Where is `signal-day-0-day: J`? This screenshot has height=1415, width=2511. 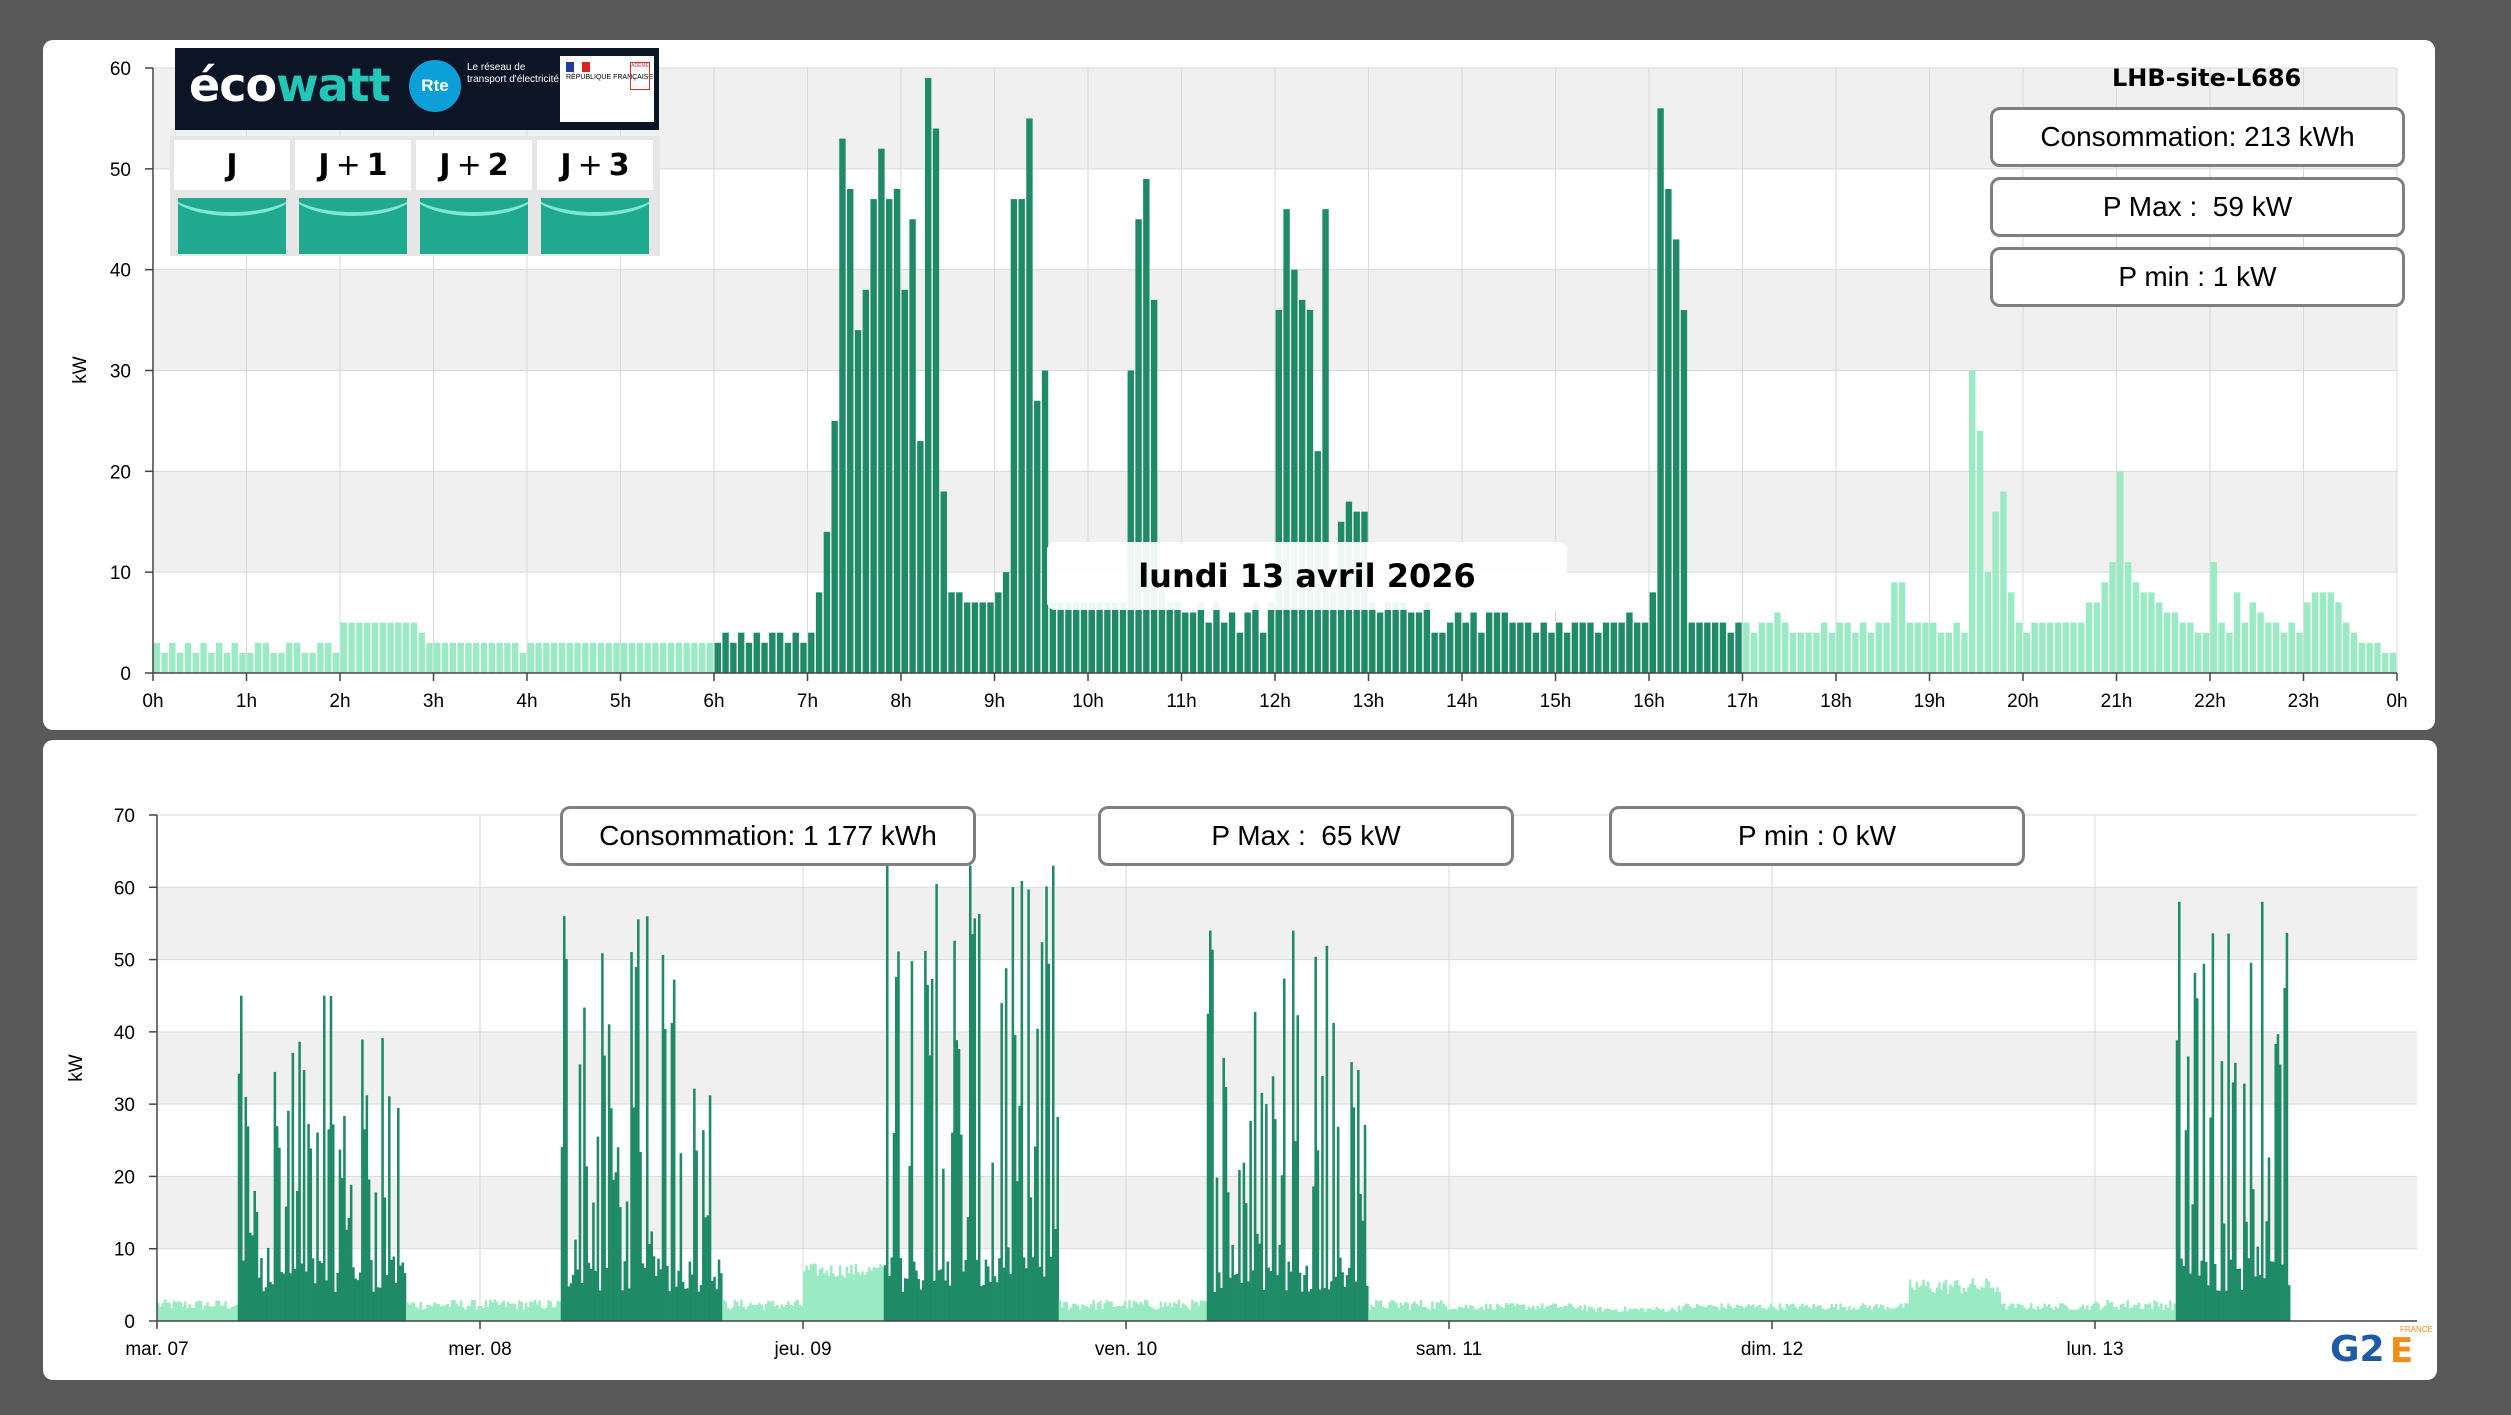 signal-day-0-day: J is located at coordinates (232, 165).